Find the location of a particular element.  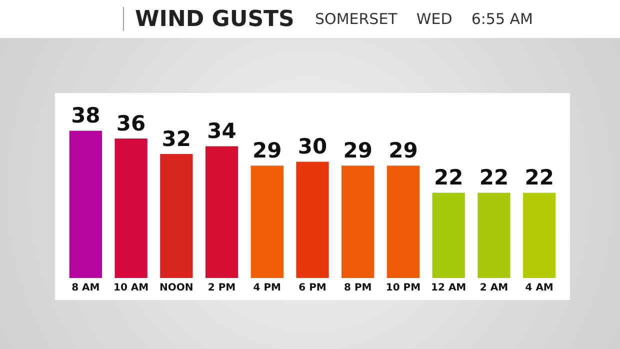

data-label: 34 is located at coordinates (221, 131).